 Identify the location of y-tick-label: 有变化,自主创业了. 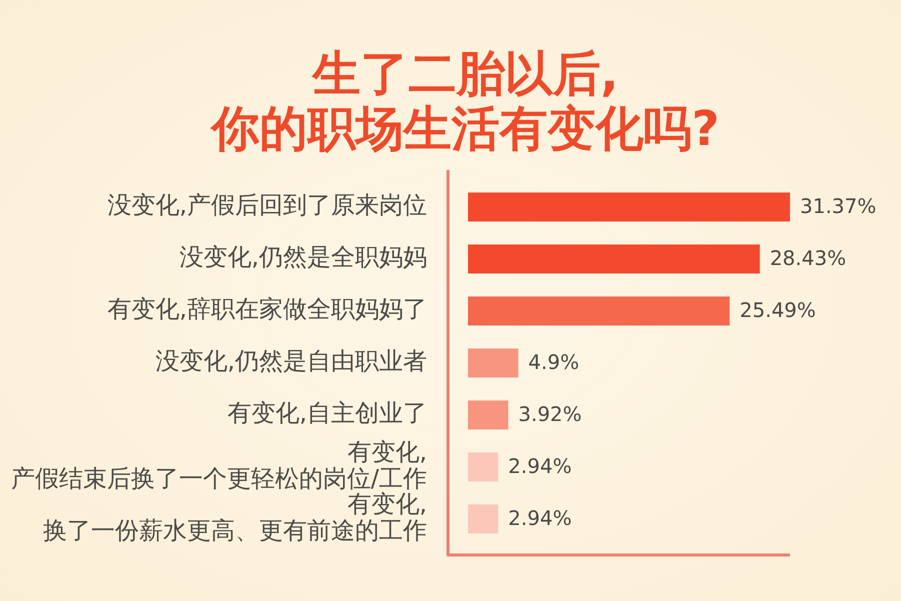
(327, 413).